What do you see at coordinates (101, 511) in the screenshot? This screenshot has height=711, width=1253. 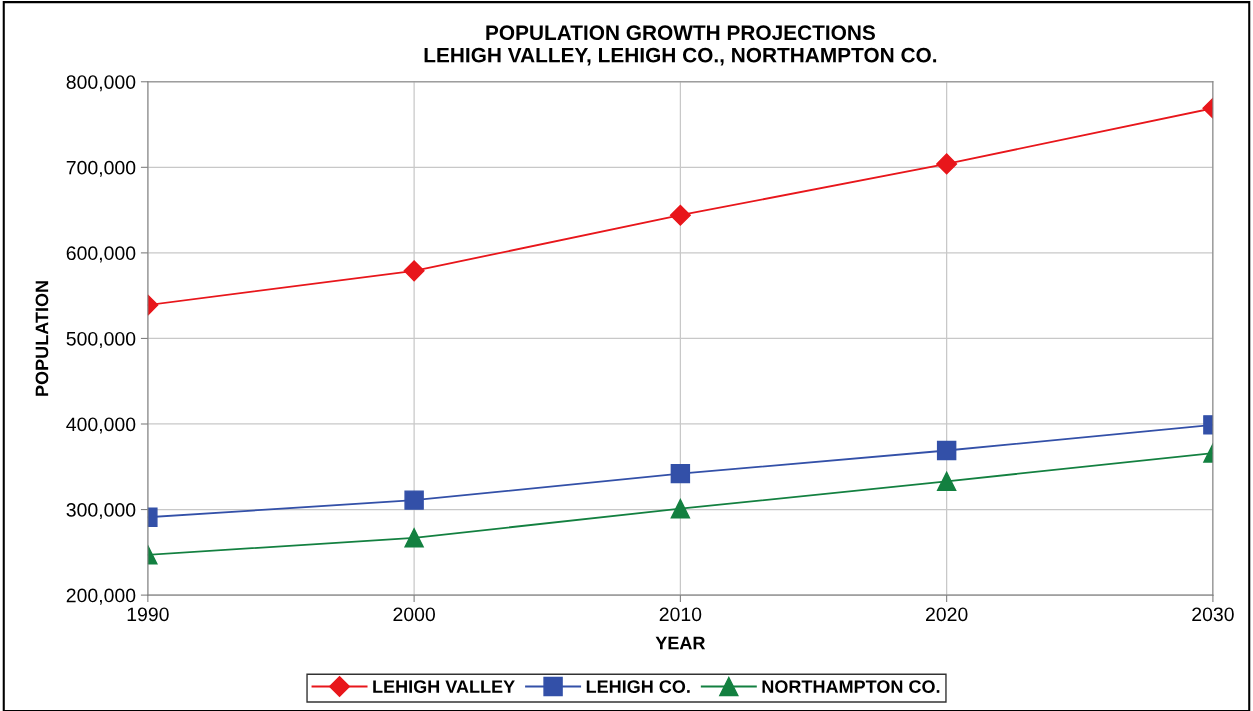 I see `y-tick-label: 300,000` at bounding box center [101, 511].